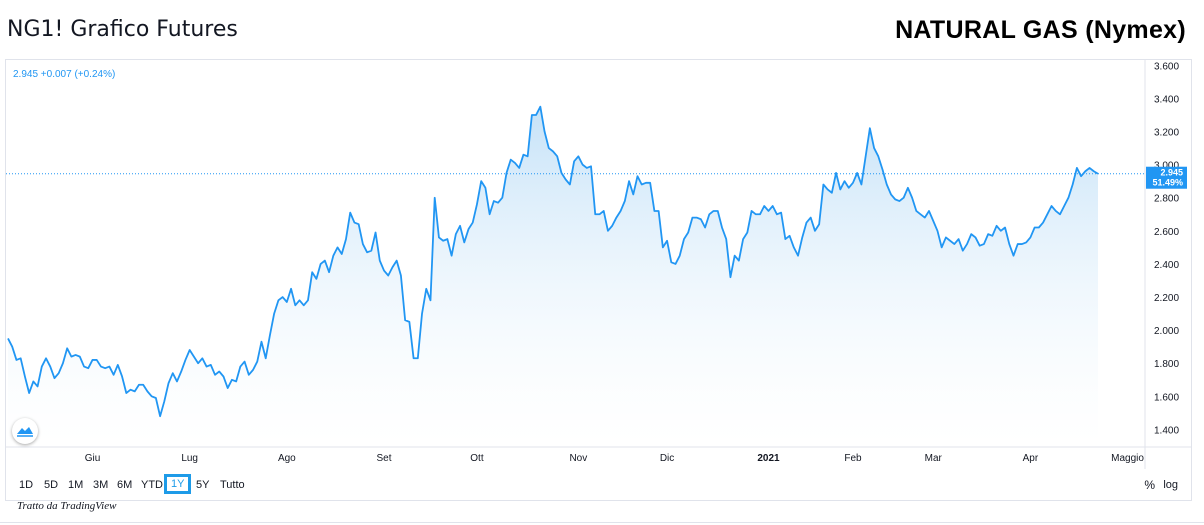 The image size is (1204, 525). I want to click on source-credit: Tratto da TradingView, so click(67, 506).